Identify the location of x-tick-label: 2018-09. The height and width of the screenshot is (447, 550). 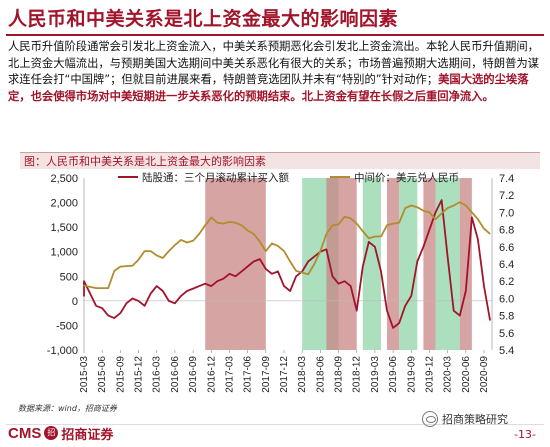
(339, 374).